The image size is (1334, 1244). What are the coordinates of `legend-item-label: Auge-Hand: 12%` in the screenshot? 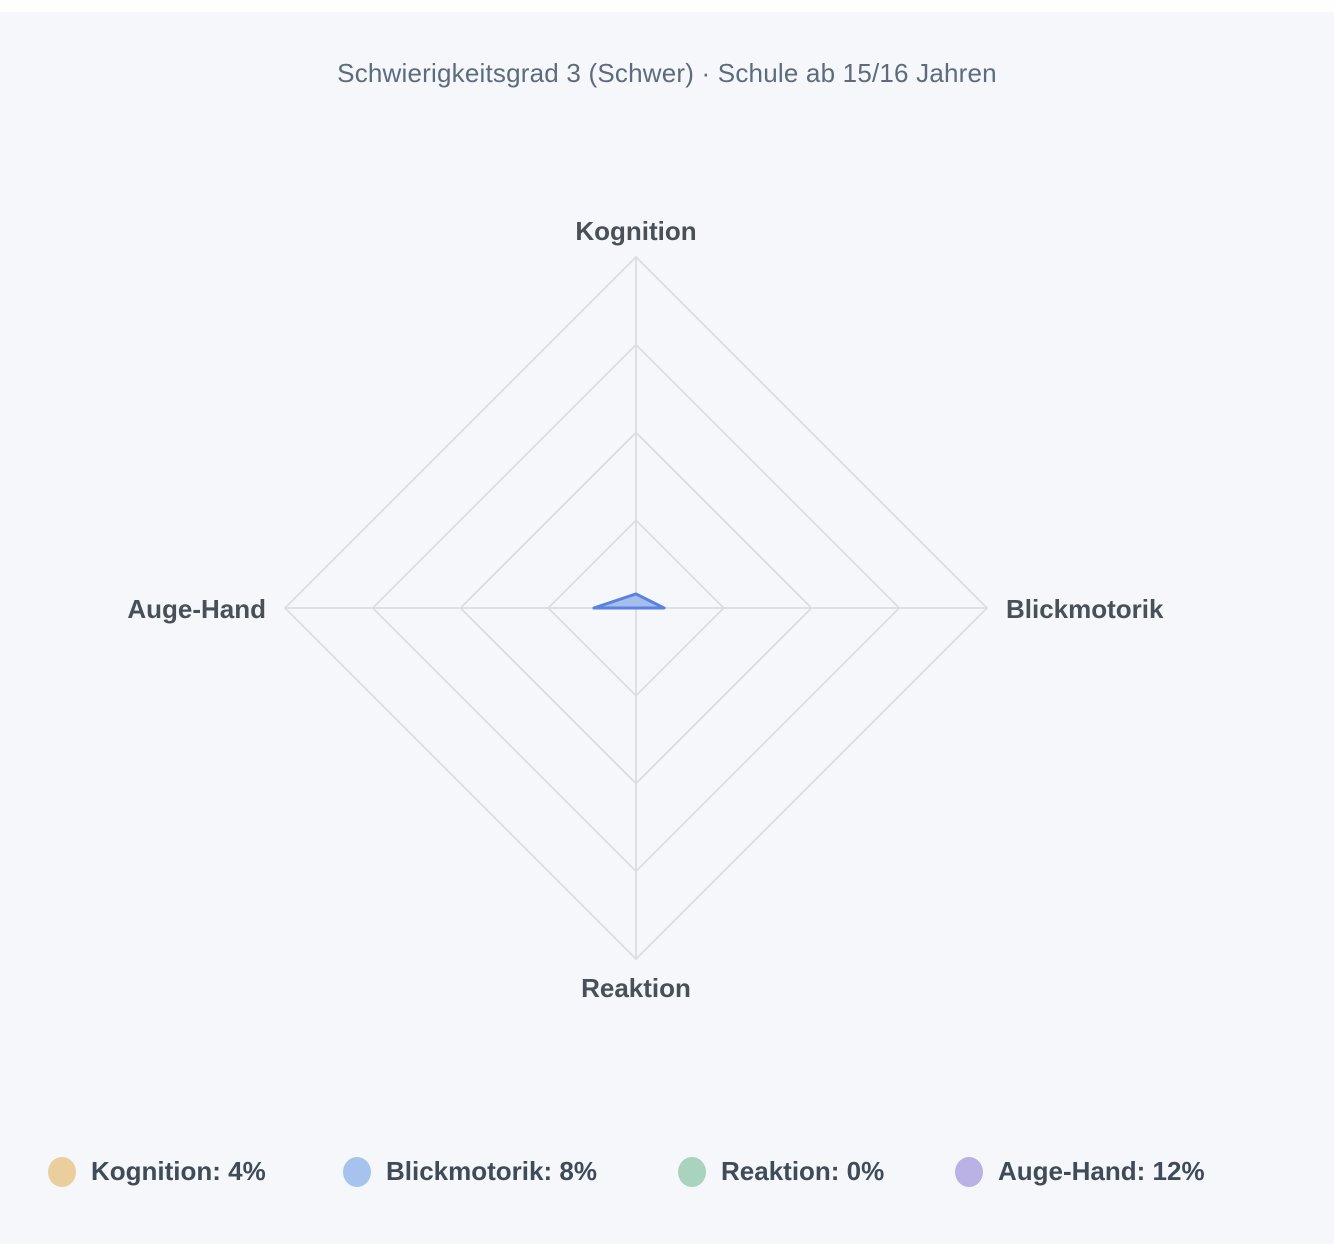 It's located at (1101, 1171).